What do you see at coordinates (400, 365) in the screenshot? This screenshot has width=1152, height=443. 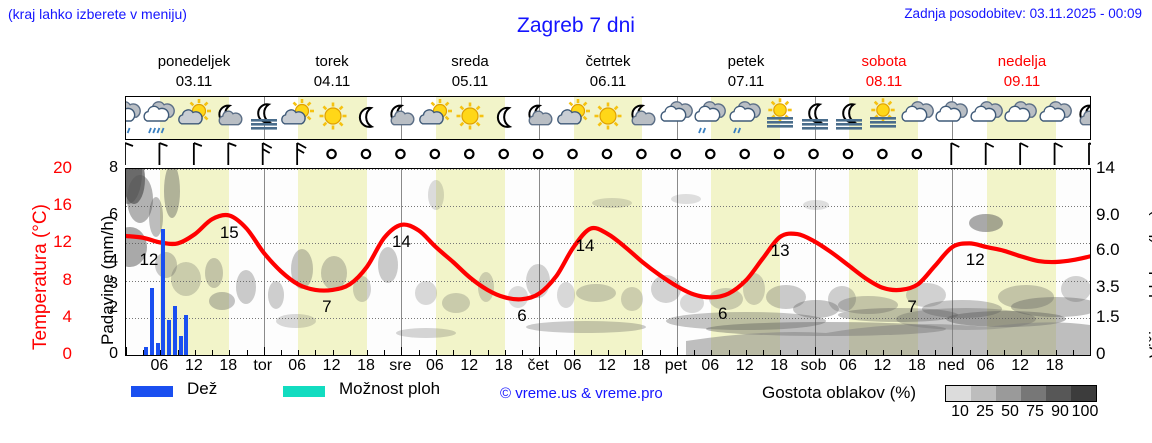 I see `x-tick-label: sre` at bounding box center [400, 365].